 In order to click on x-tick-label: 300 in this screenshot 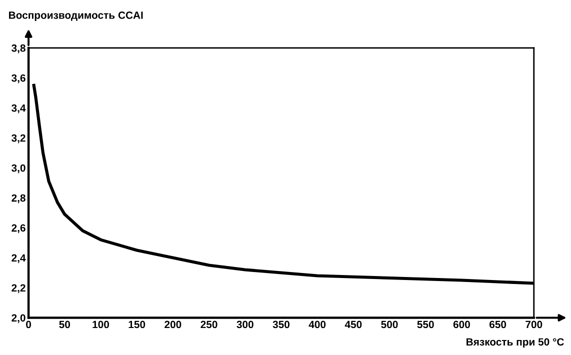, I will do `click(245, 324)`.